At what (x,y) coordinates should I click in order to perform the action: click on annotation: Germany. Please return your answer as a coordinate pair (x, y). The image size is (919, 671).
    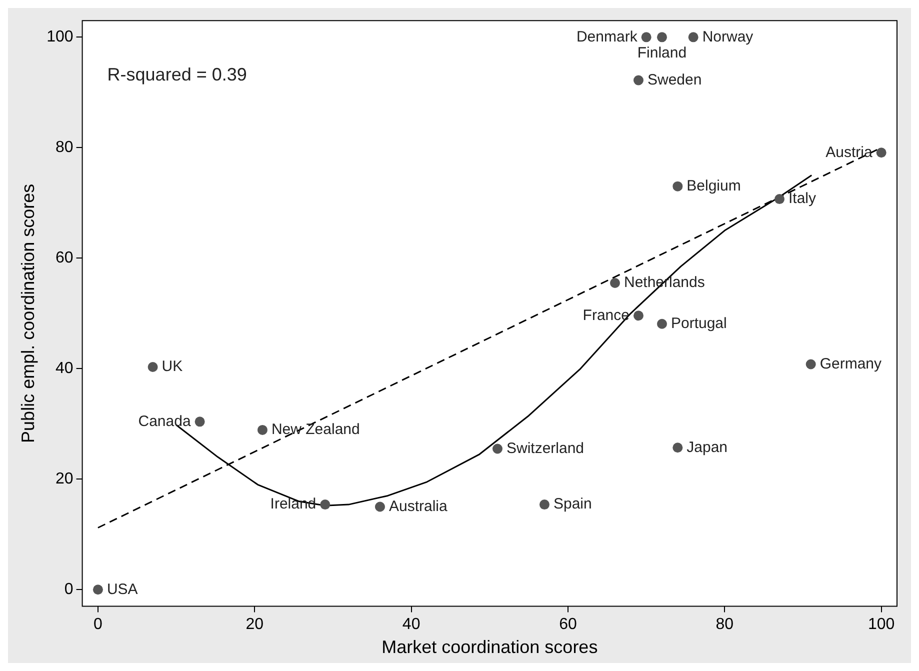
    Looking at the image, I should click on (851, 363).